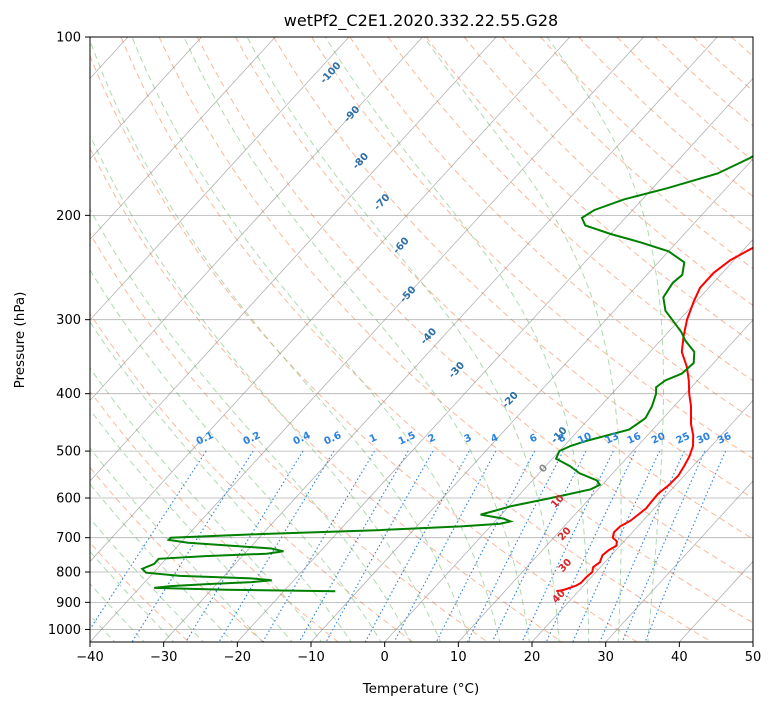  I want to click on y-axis-ticks: 100 200 300 400 500 600 700 800 900 1000, so click(69, 334).